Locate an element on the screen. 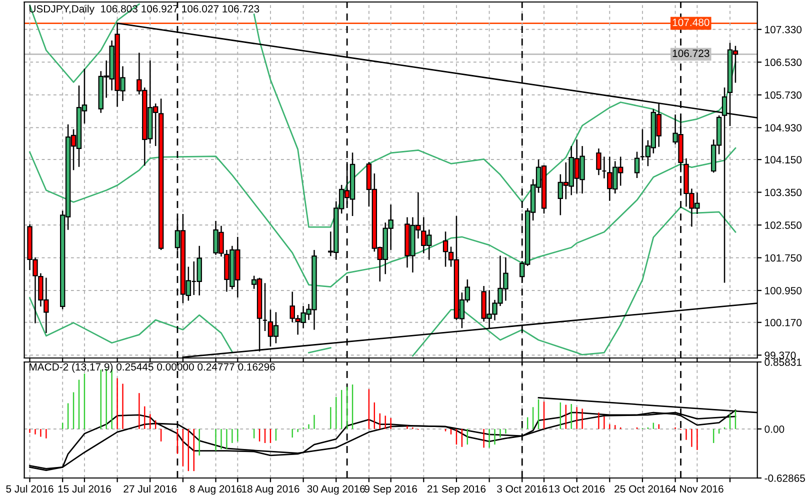  y-tick-label: 103.350 is located at coordinates (783, 192).